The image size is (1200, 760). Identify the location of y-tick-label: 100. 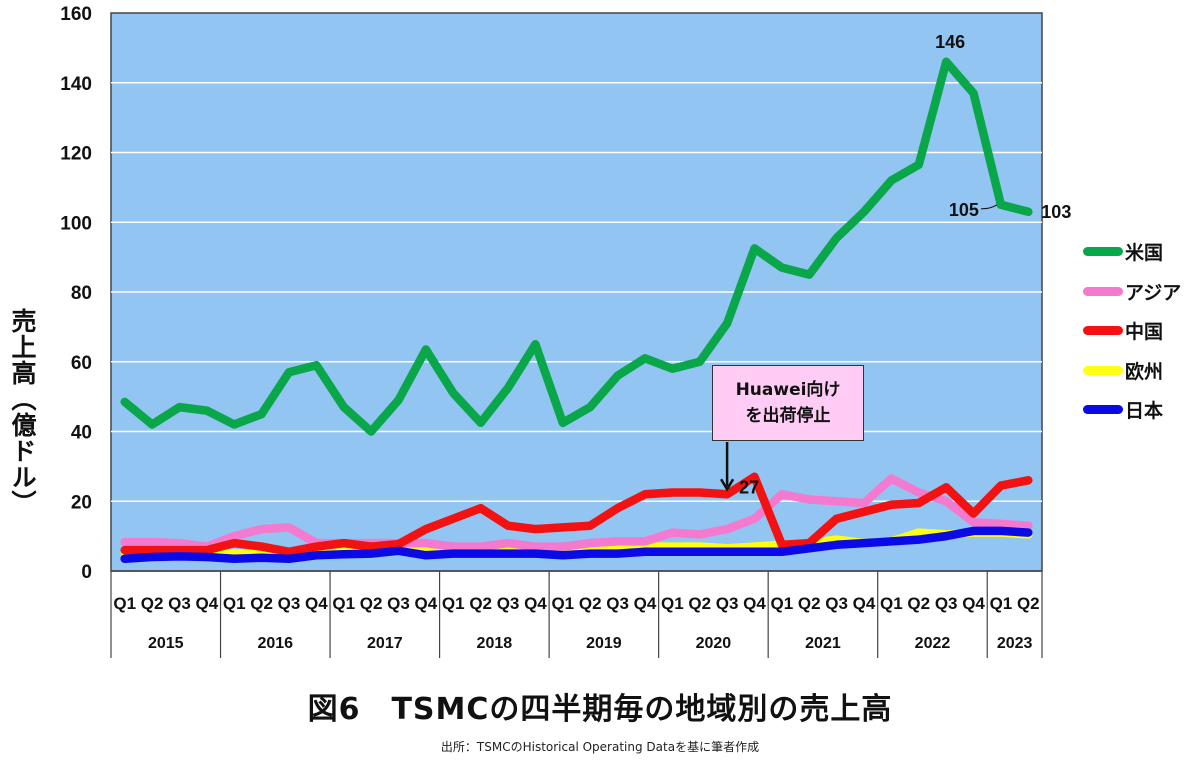
(76, 223).